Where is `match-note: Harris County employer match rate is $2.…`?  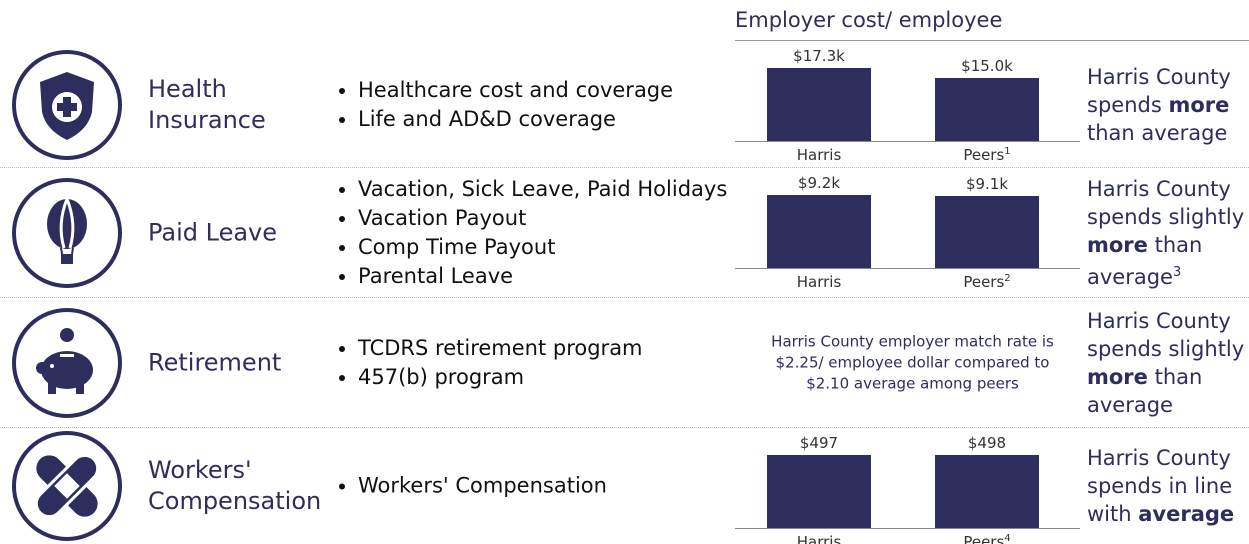 match-note: Harris County employer match rate is $2.… is located at coordinates (912, 362).